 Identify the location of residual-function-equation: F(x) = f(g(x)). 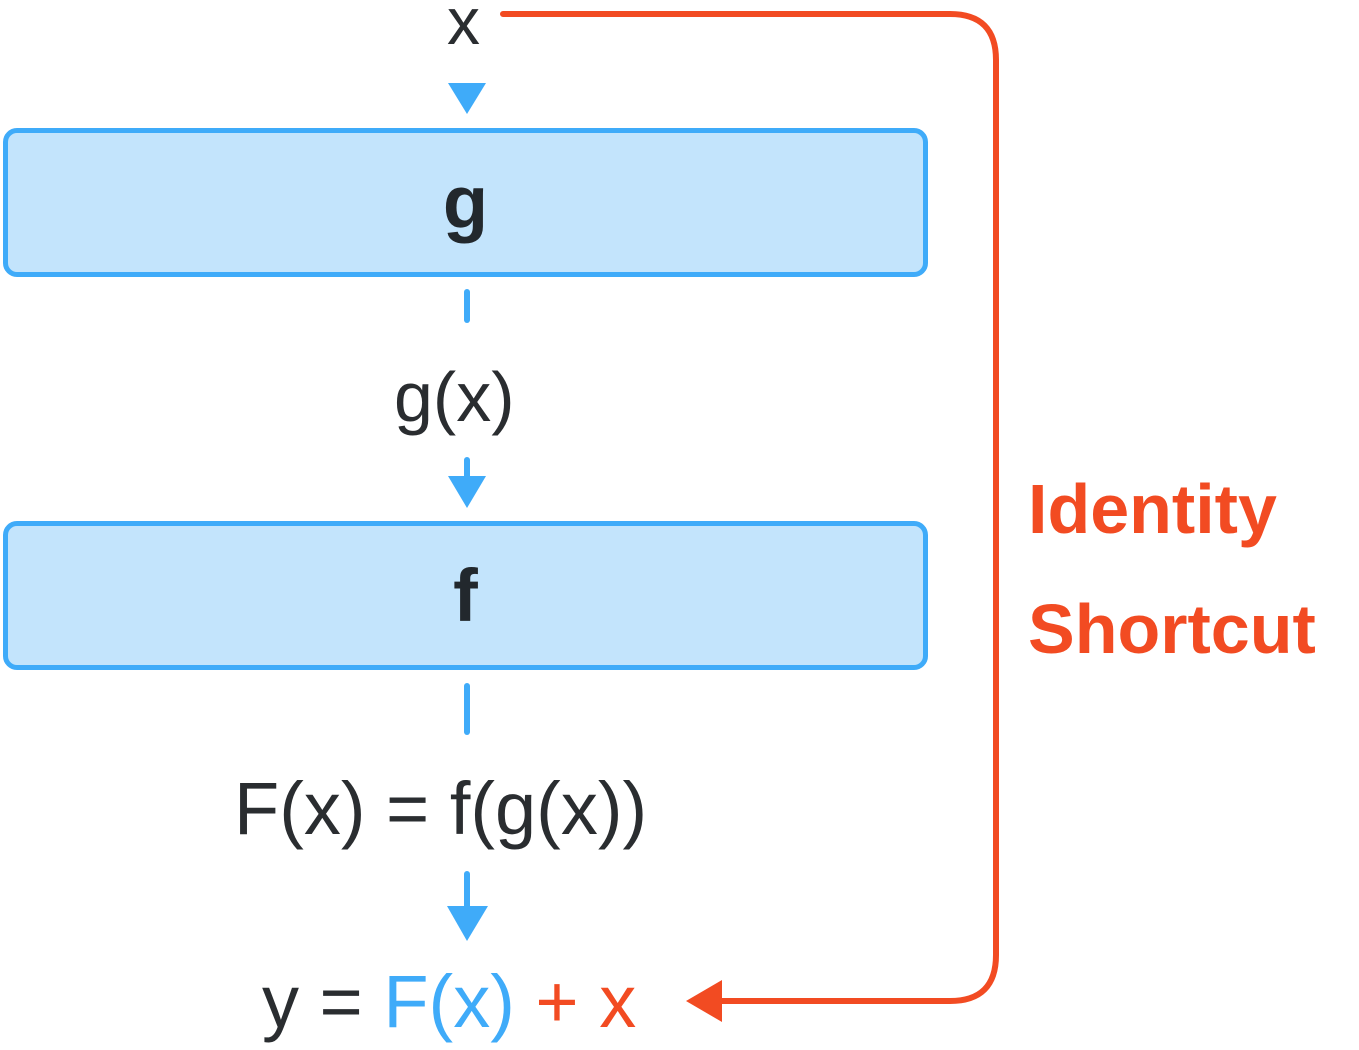
(441, 808).